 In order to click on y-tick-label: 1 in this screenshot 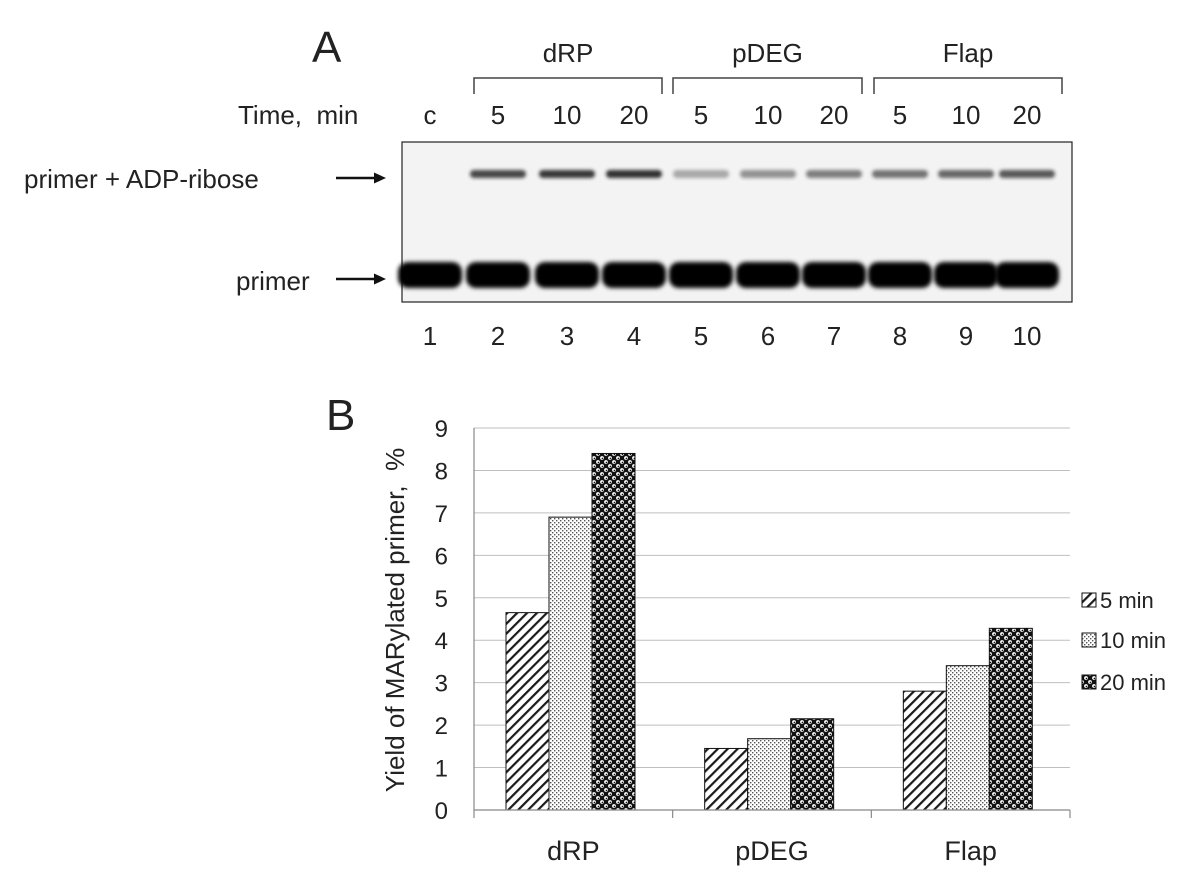, I will do `click(441, 769)`.